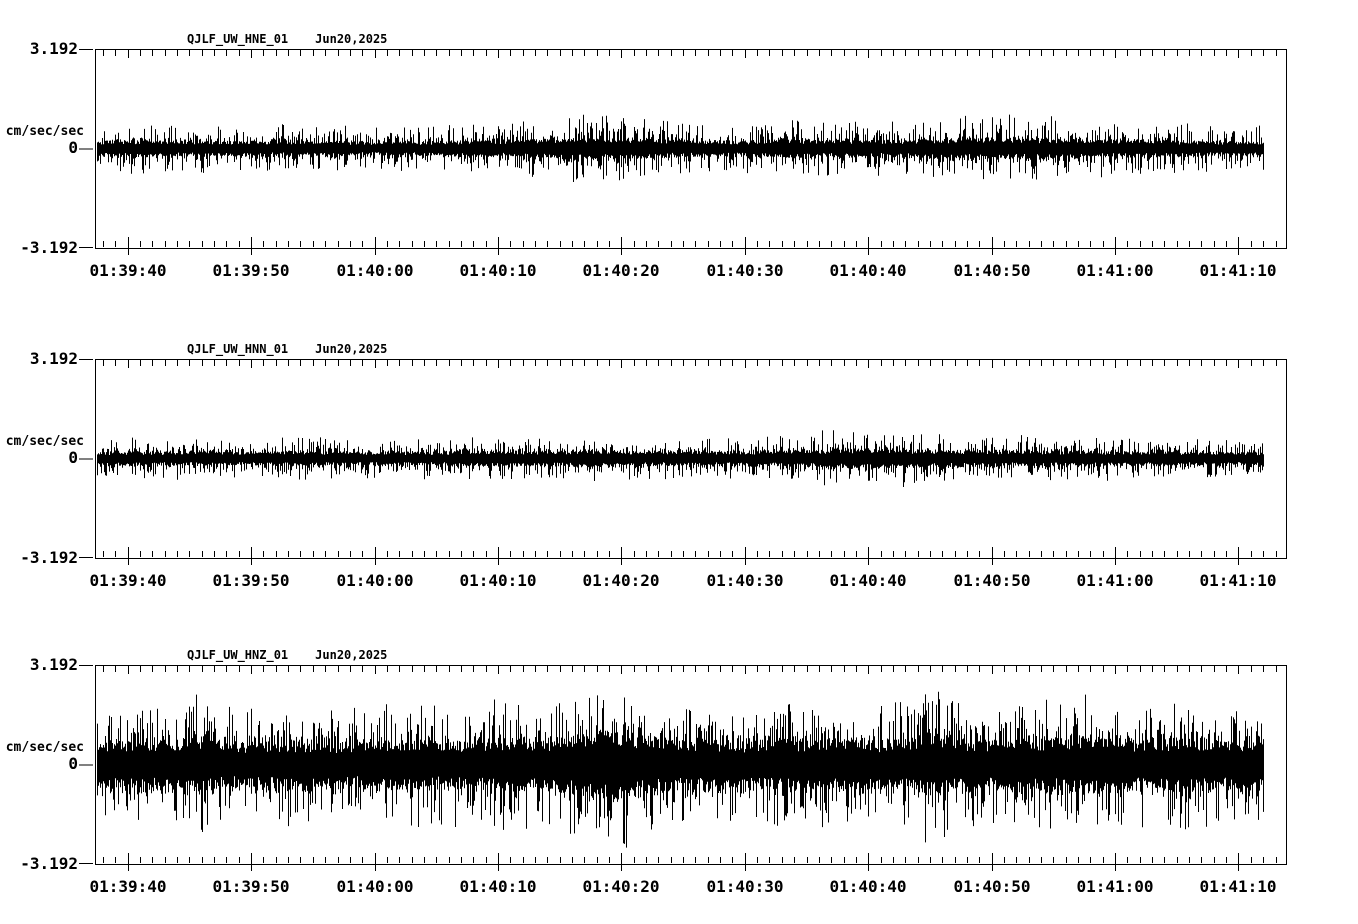 This screenshot has height=924, width=1358. What do you see at coordinates (238, 39) in the screenshot?
I see `station-channel-id: QJLF_UW_HNE_01` at bounding box center [238, 39].